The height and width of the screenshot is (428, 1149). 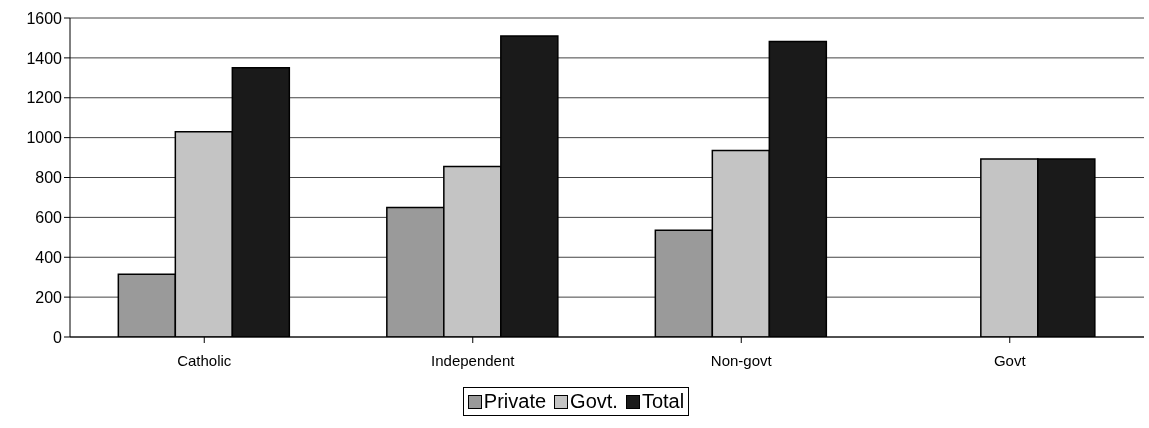 What do you see at coordinates (49, 297) in the screenshot?
I see `y-tick-label: 200` at bounding box center [49, 297].